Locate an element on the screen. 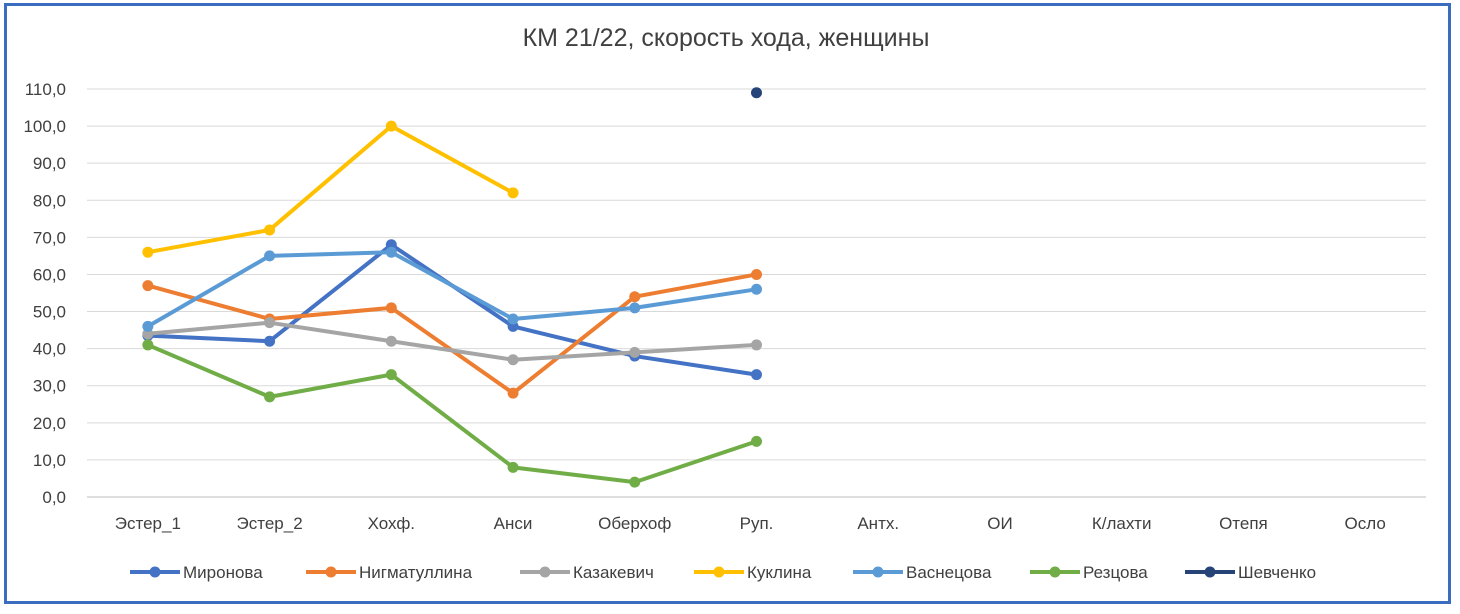 This screenshot has height=614, width=1460. y-tick-label: 50,0 is located at coordinates (49, 312).